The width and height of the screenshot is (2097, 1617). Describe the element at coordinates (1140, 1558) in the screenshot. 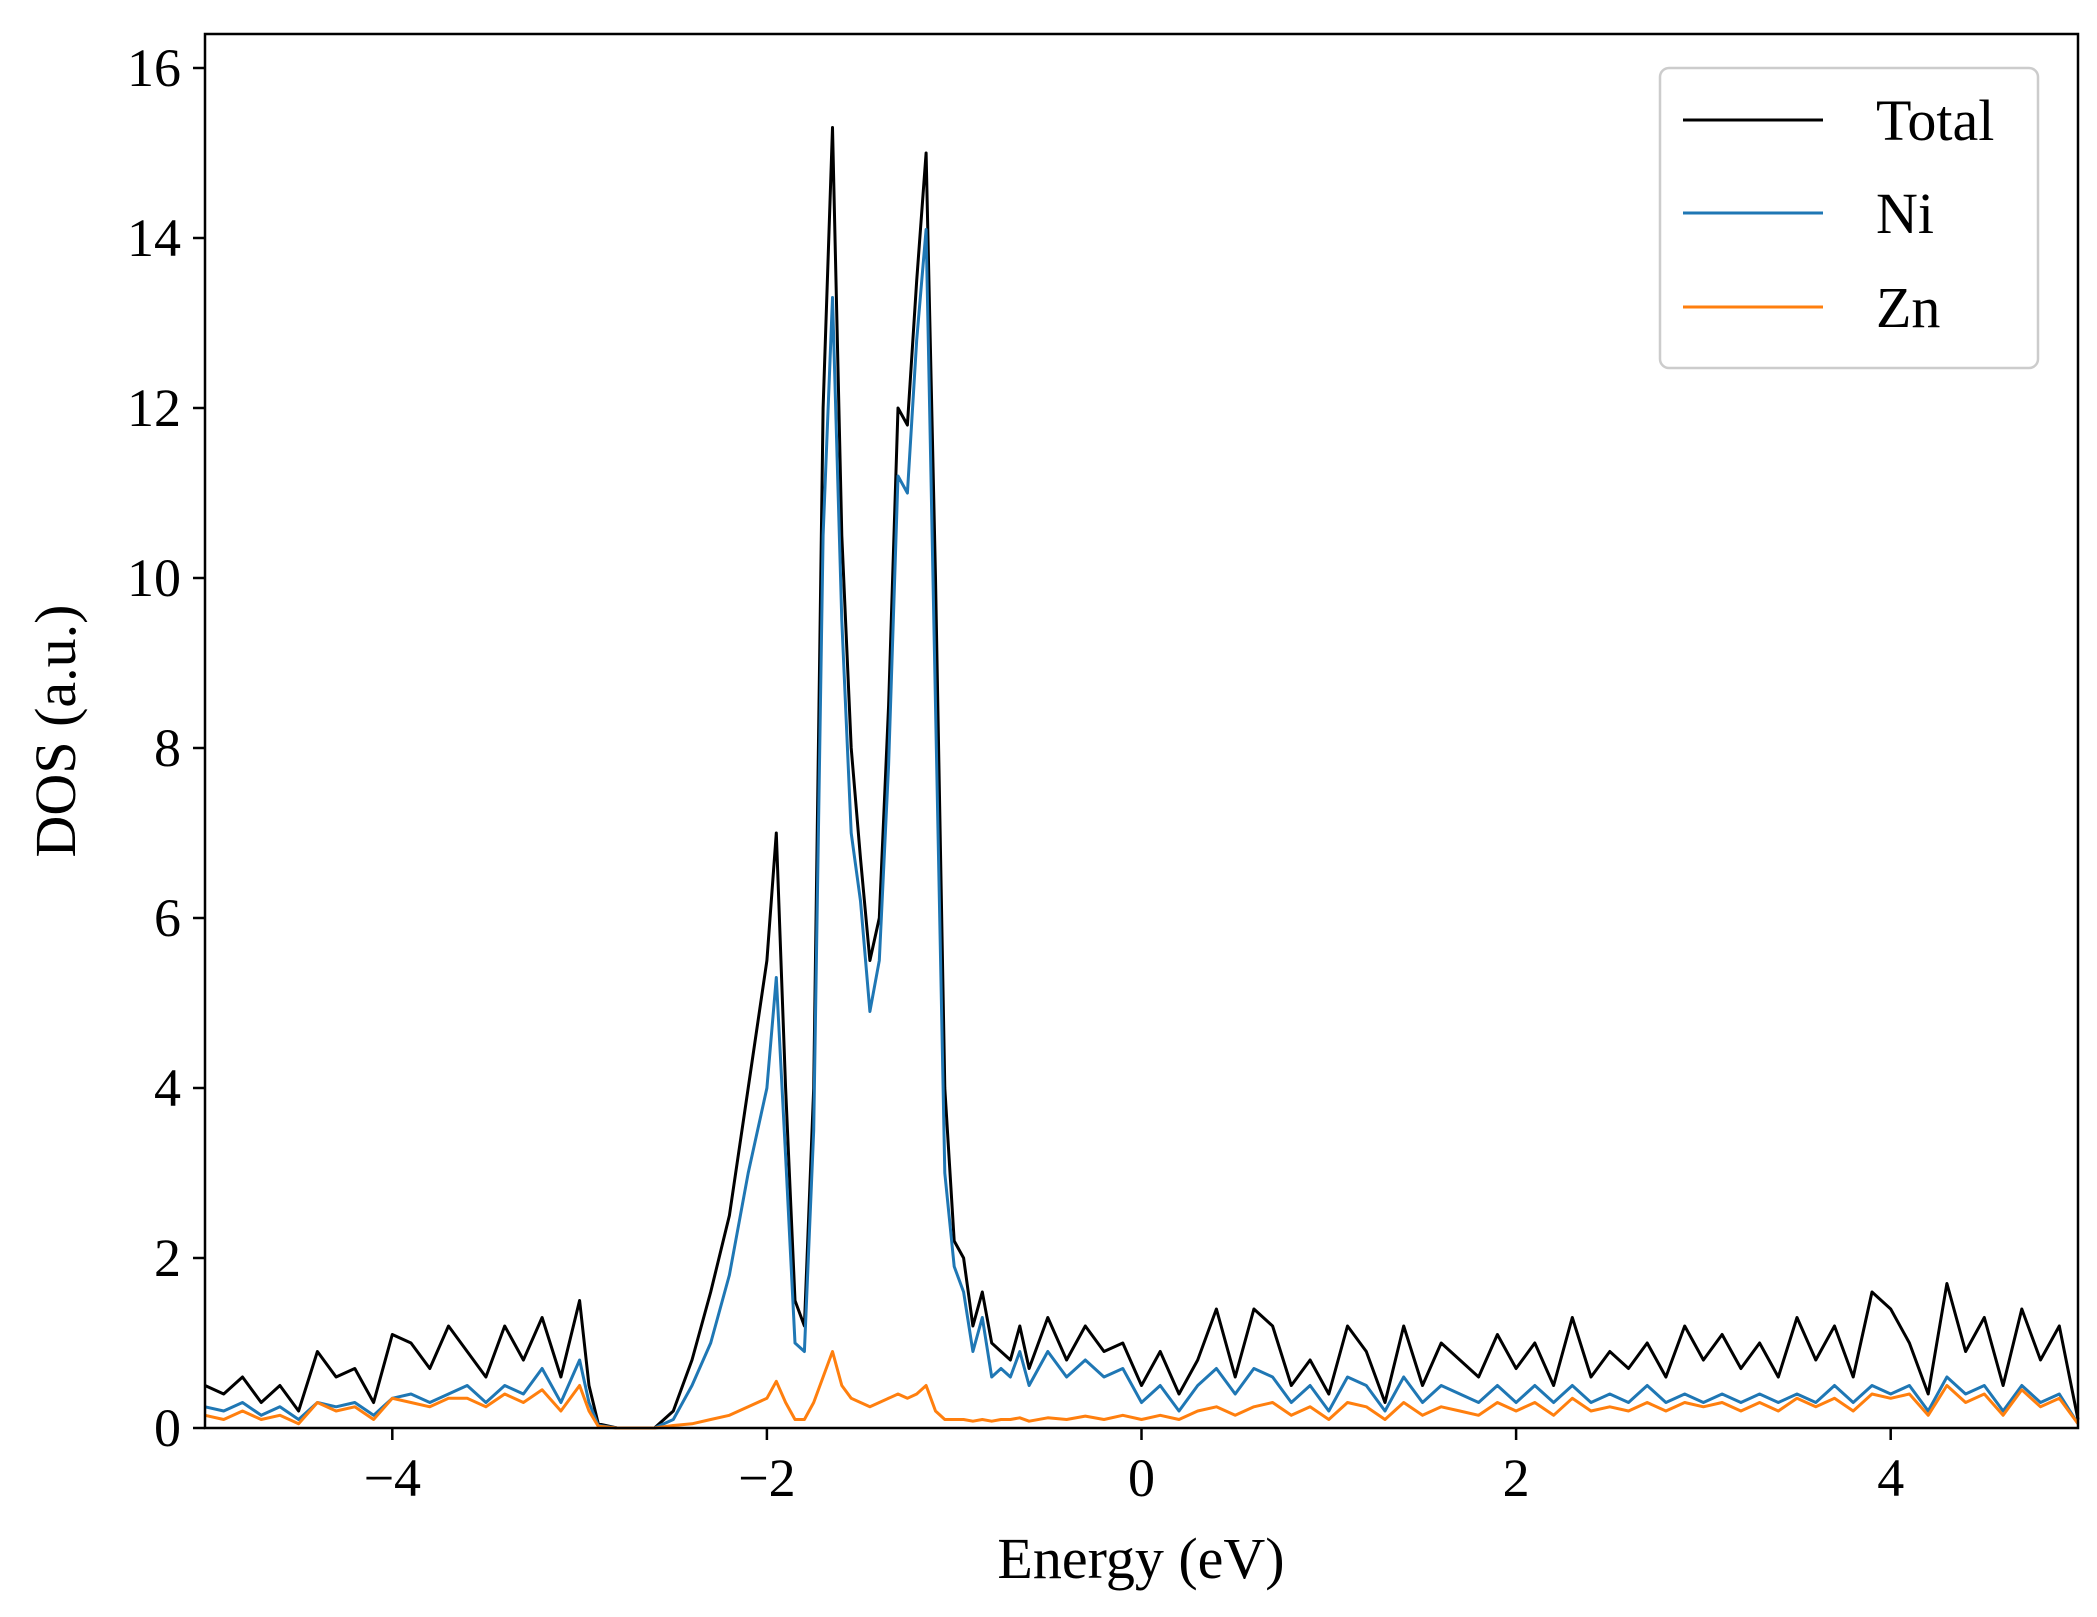

I see `x-axis-label: Energy (eV)` at that location.